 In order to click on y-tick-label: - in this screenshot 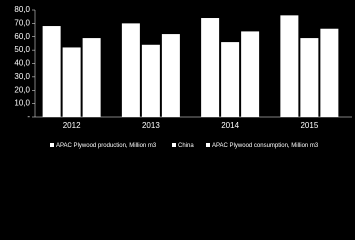, I will do `click(28, 116)`.